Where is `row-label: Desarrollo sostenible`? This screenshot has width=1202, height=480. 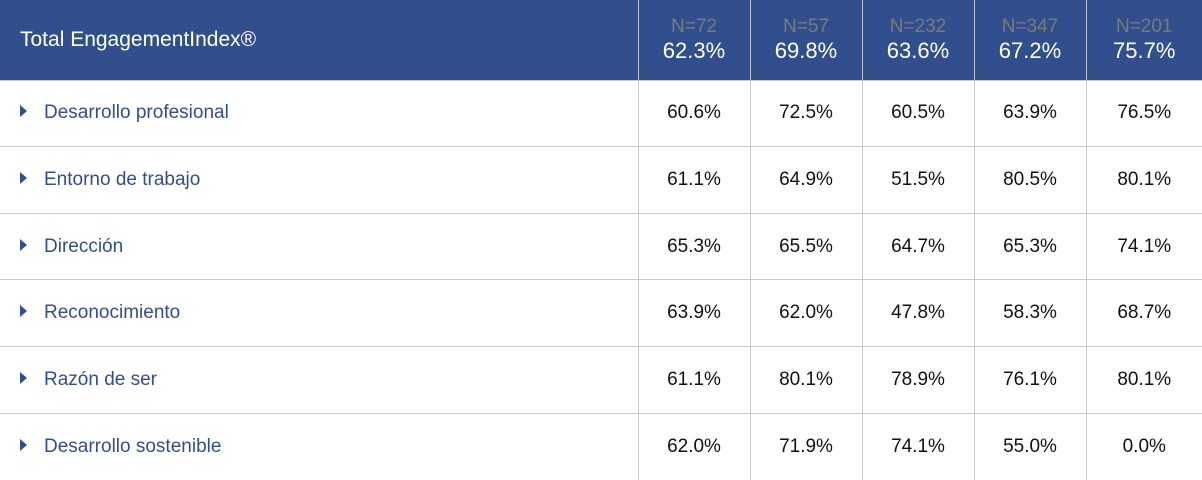
row-label: Desarrollo sostenible is located at coordinates (133, 446).